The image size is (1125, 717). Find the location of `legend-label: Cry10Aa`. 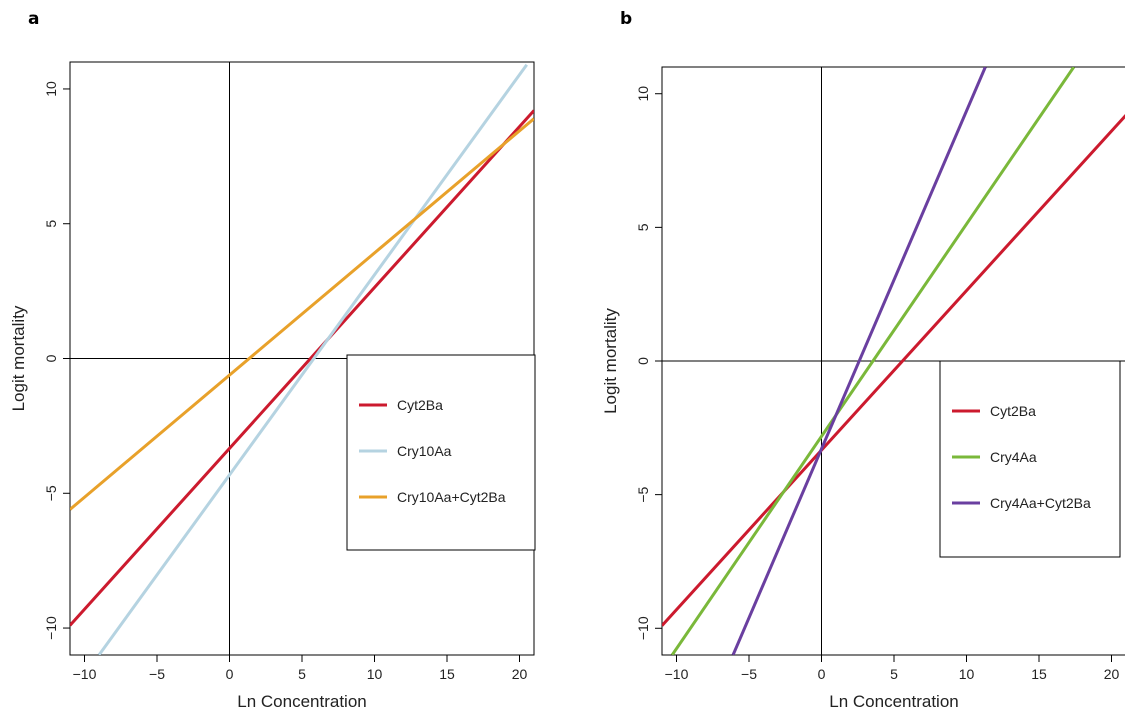

legend-label: Cry10Aa is located at coordinates (424, 451).